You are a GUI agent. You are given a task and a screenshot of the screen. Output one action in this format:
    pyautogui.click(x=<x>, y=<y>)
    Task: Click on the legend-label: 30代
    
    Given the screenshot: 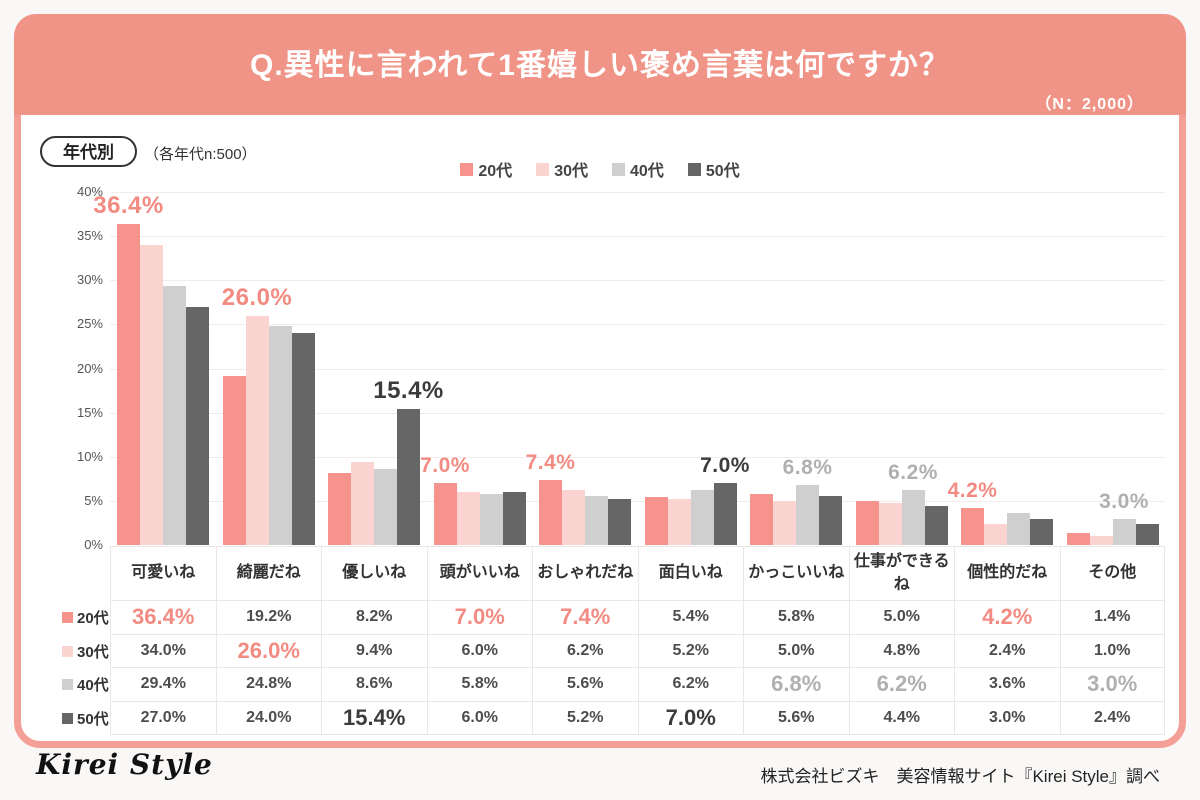 What is the action you would take?
    pyautogui.click(x=571, y=171)
    